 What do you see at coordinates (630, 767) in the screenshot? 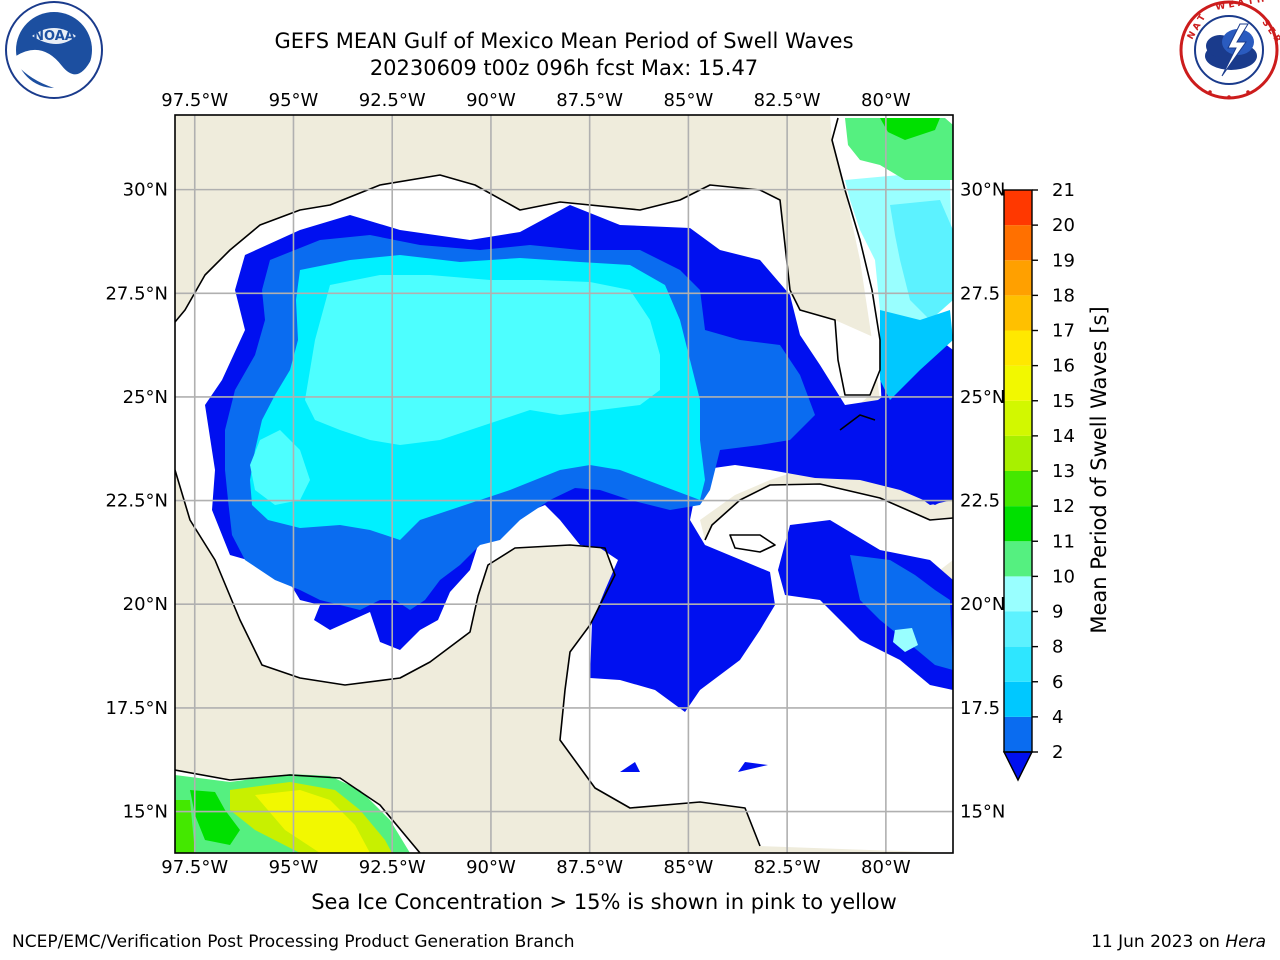
I see `swell-band-2-4s-speck1` at bounding box center [630, 767].